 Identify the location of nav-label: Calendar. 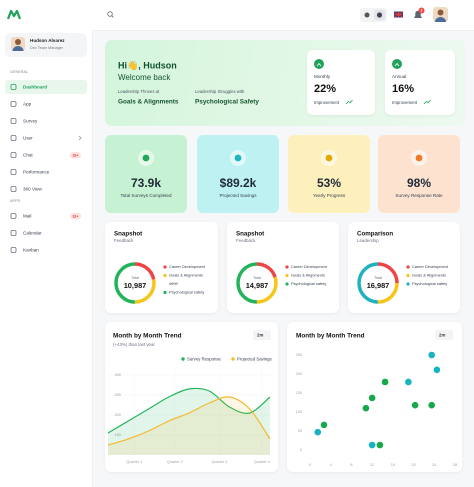
(32, 232).